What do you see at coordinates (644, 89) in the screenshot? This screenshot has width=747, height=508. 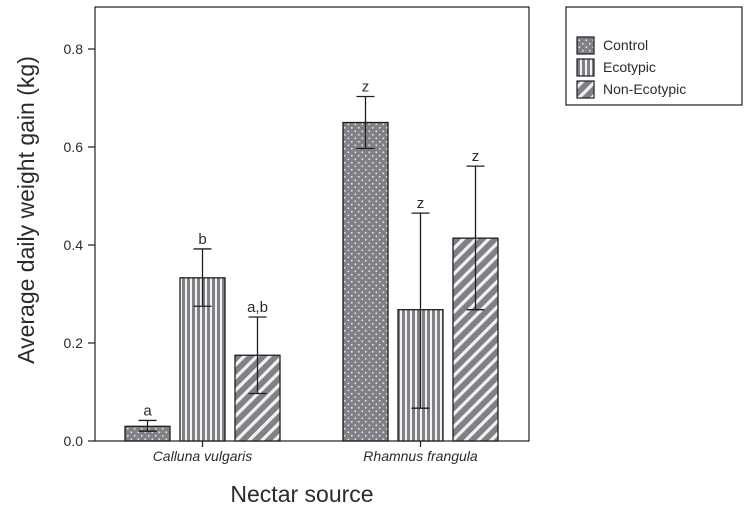 I see `legend-label: Non-Ecotypic` at bounding box center [644, 89].